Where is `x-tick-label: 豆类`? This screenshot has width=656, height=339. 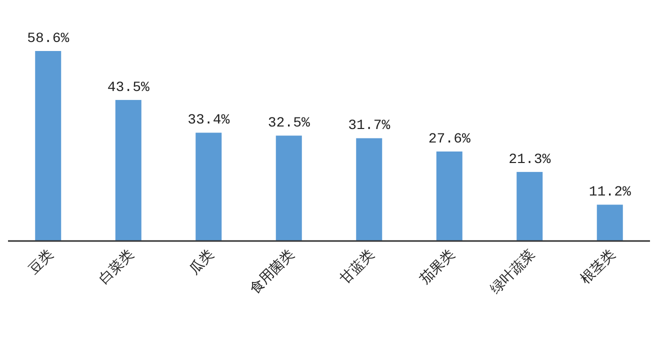 x-tick-label: 豆类 is located at coordinates (41, 262).